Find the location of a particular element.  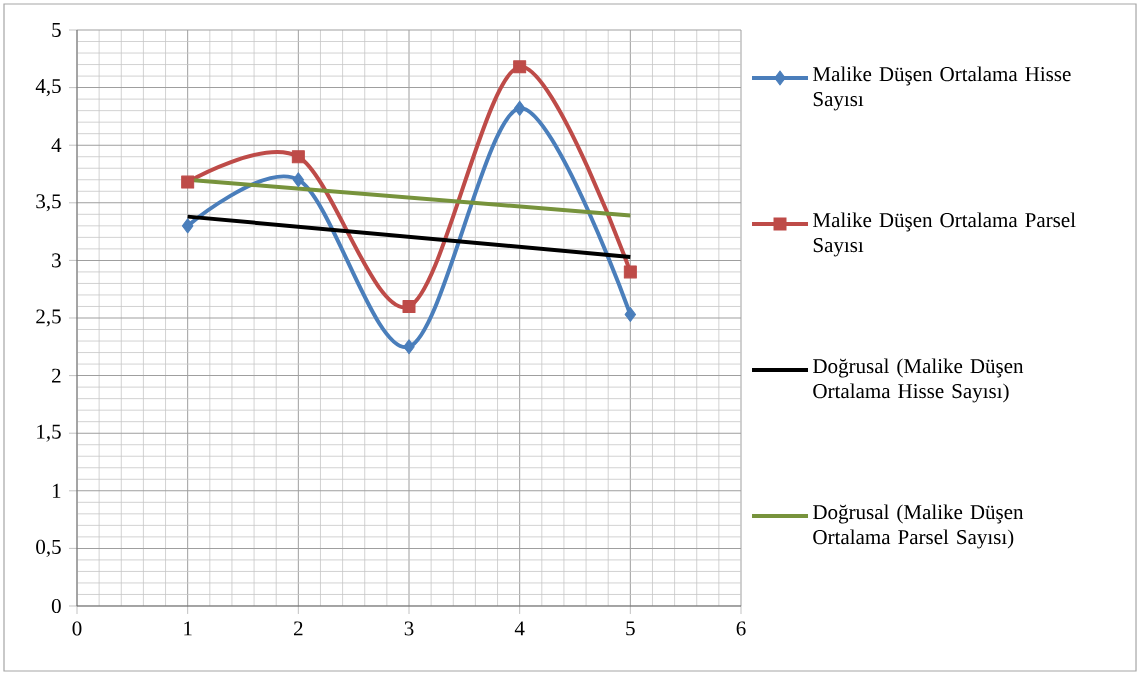

y-tick-label: 4,5 is located at coordinates (48, 88).